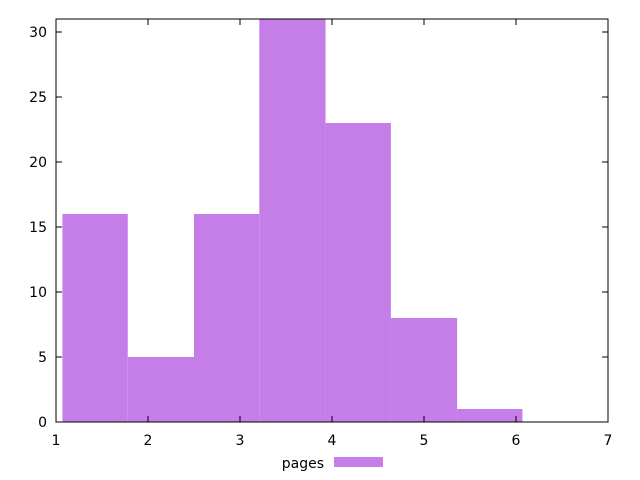 This screenshot has width=640, height=480. I want to click on x-tick-label-0: 1, so click(56, 441).